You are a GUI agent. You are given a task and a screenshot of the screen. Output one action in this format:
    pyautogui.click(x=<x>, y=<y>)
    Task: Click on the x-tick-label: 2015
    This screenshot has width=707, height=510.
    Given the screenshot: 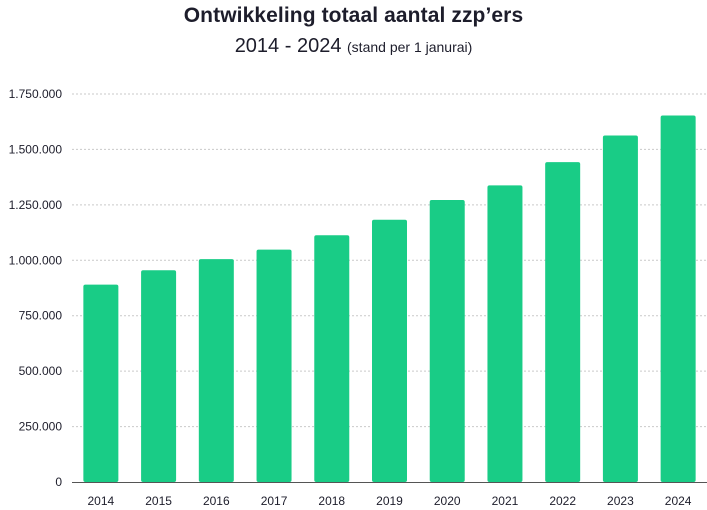 What is the action you would take?
    pyautogui.click(x=158, y=501)
    